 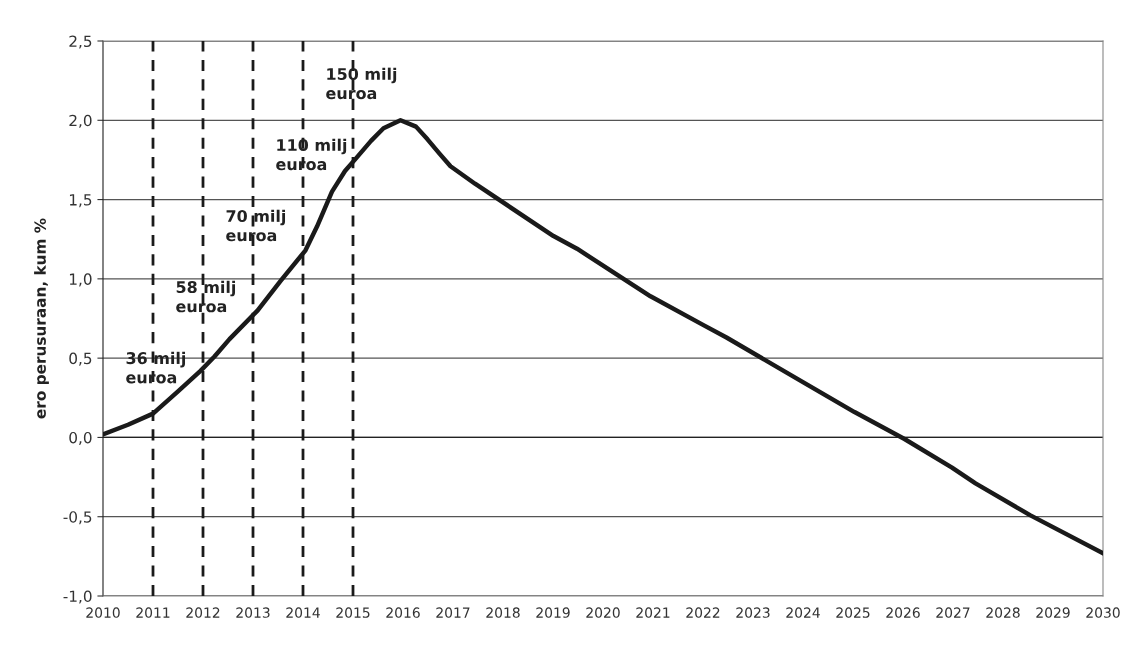 I want to click on x-tick-label: 2029, so click(x=1053, y=612).